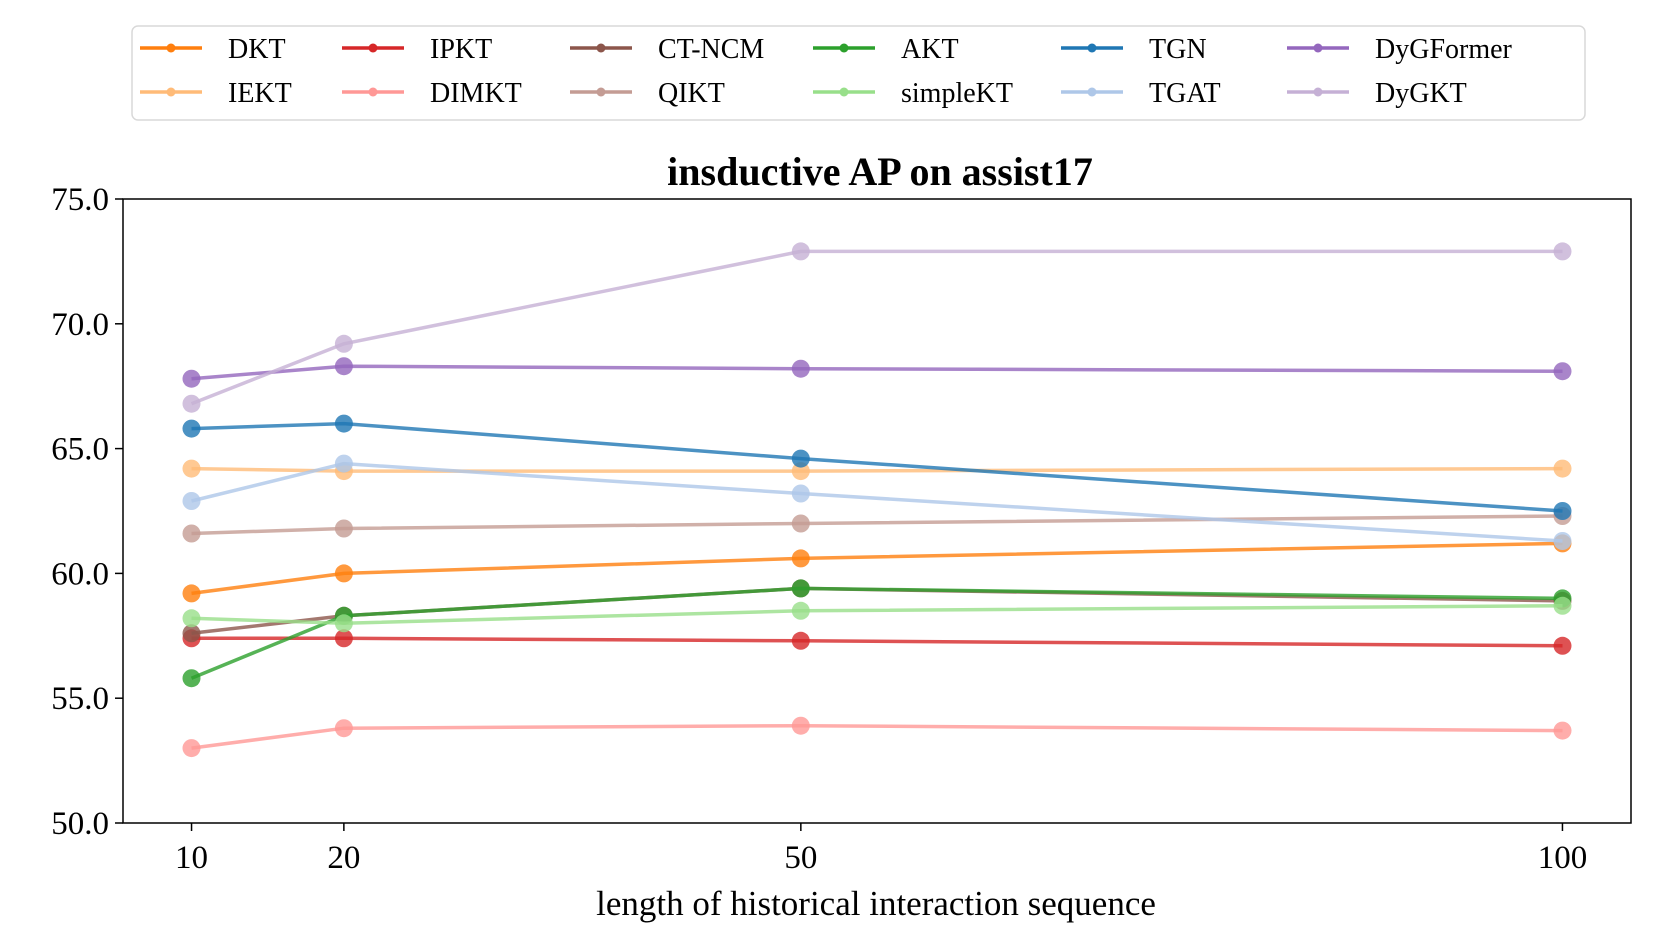  I want to click on legend-item-iekt: IEKT, so click(216, 93).